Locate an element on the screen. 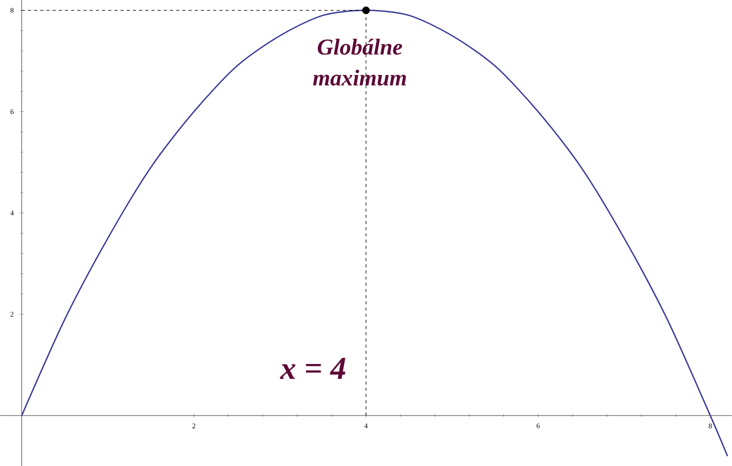 The height and width of the screenshot is (466, 732). annotation: Globálne maximum is located at coordinates (359, 62).